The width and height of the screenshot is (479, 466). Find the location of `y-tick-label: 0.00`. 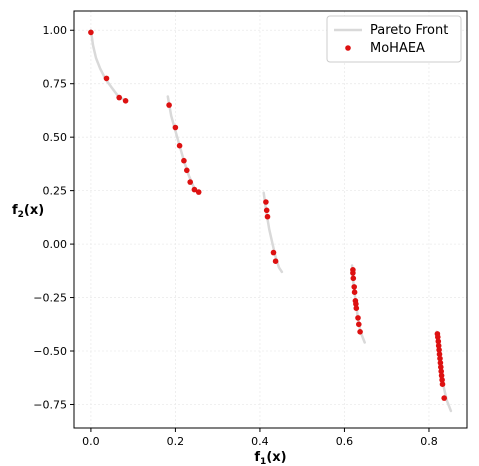

y-tick-label: 0.00 is located at coordinates (55, 244).